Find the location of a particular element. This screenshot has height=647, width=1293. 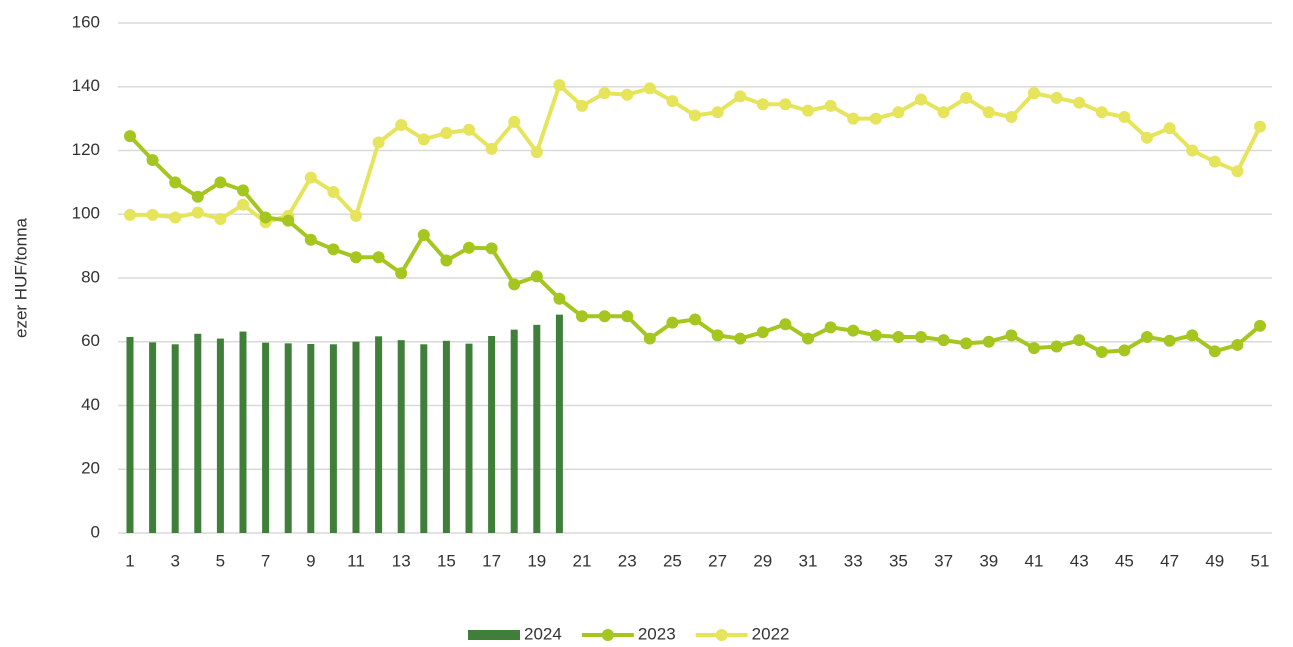

x-tick-label: 3 is located at coordinates (174, 560).